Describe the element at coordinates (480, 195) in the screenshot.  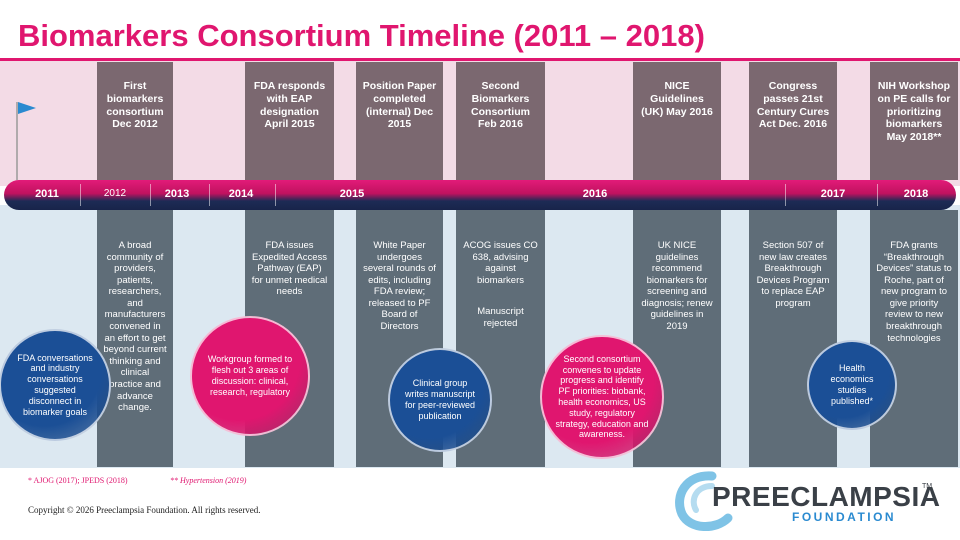
I see `timeline-bar` at that location.